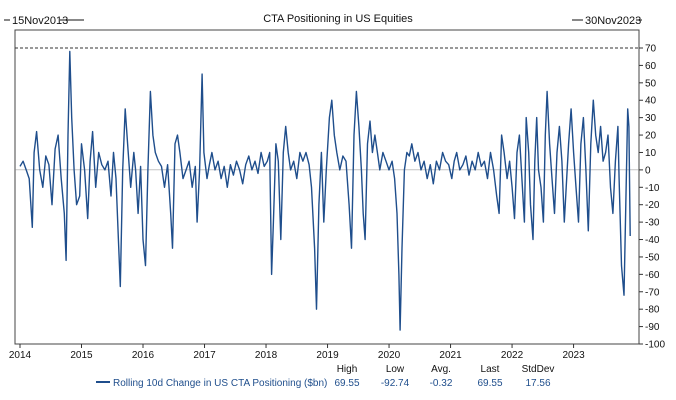 The image size is (676, 400). What do you see at coordinates (512, 355) in the screenshot?
I see `x-tick-label: 2022` at bounding box center [512, 355].